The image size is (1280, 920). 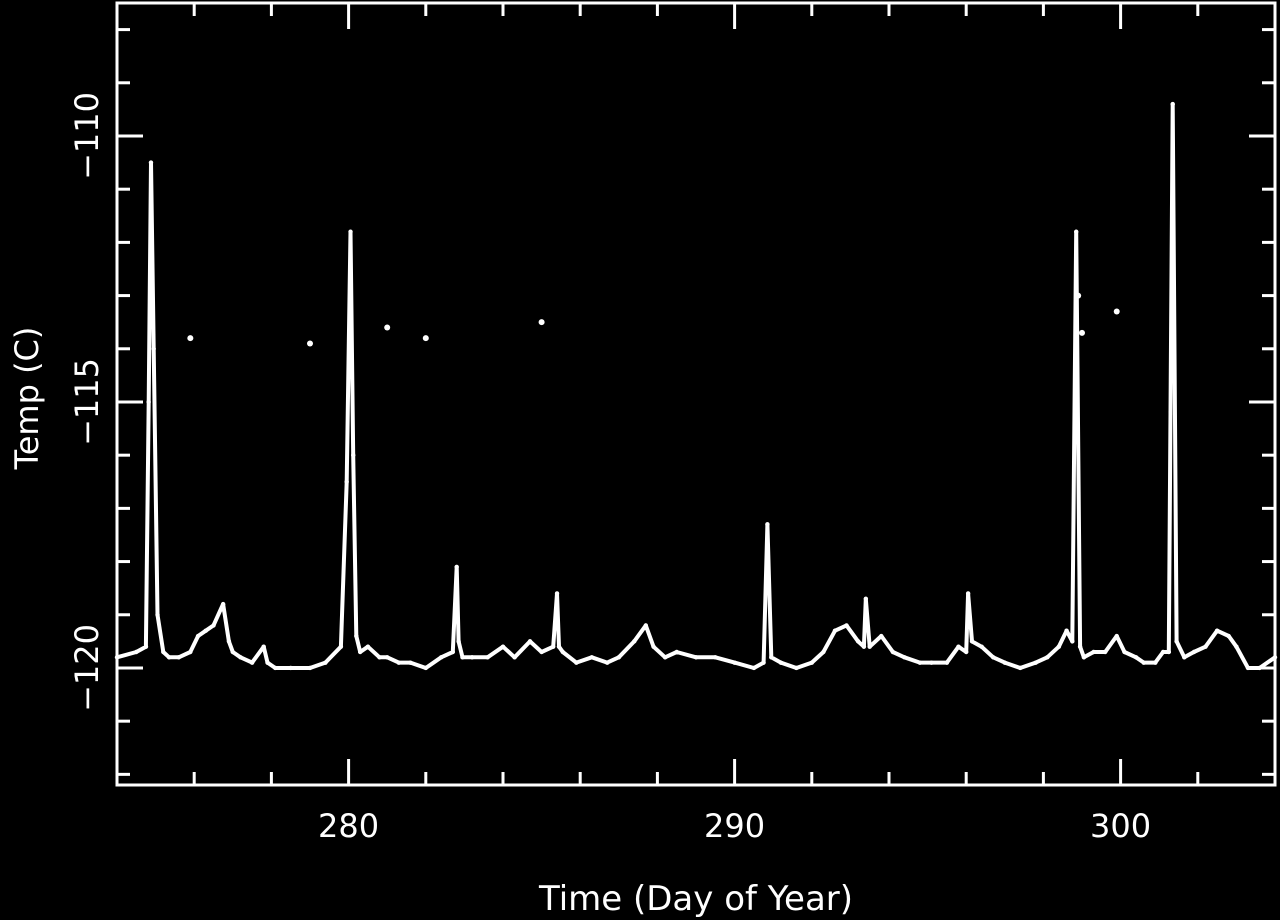 I want to click on x-tick-label: 300, so click(x=1120, y=826).